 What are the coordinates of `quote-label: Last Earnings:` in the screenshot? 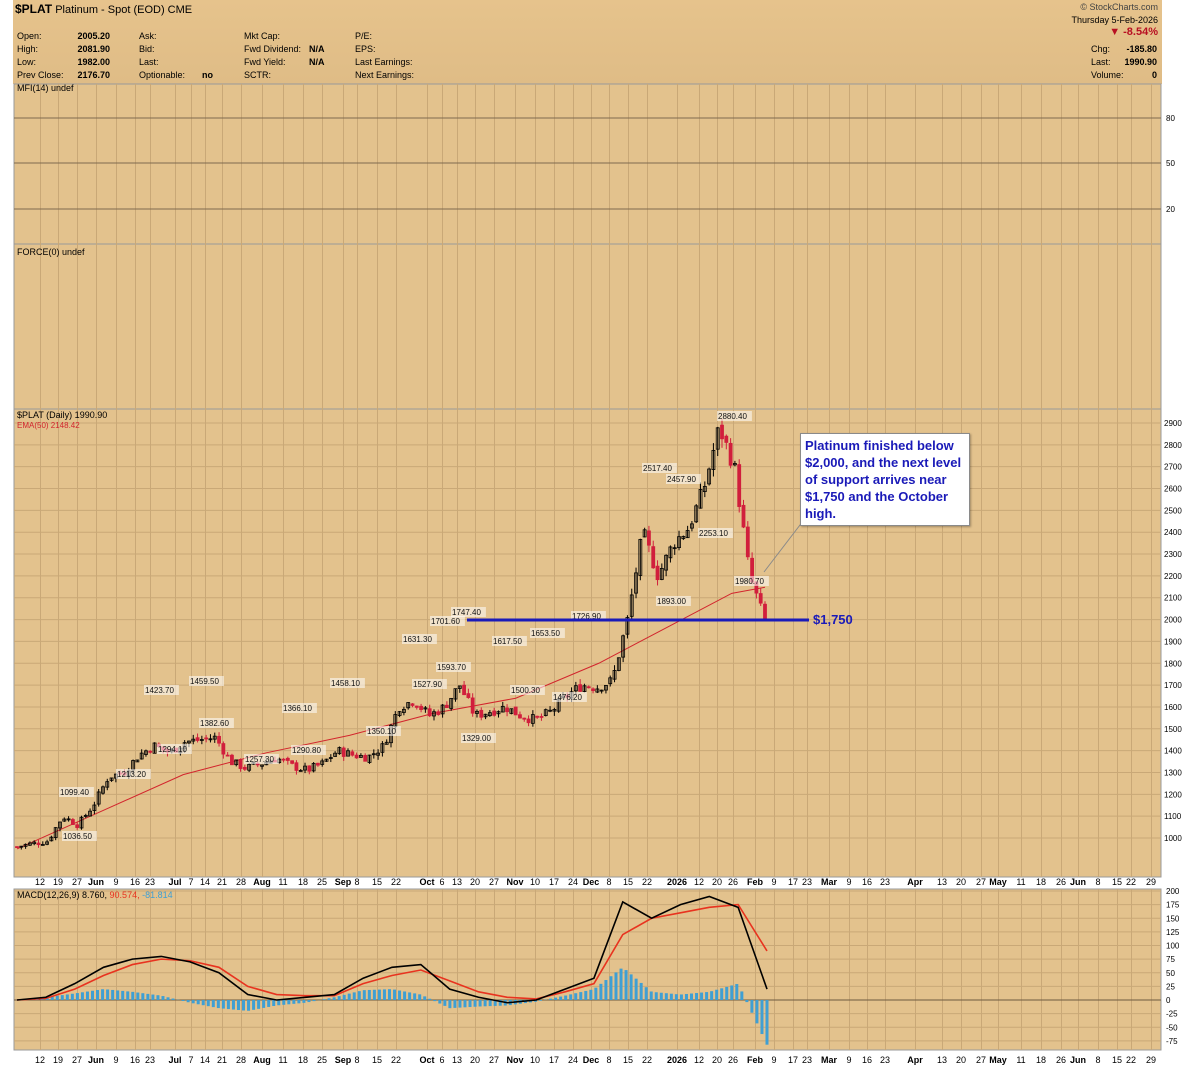 It's located at (384, 62).